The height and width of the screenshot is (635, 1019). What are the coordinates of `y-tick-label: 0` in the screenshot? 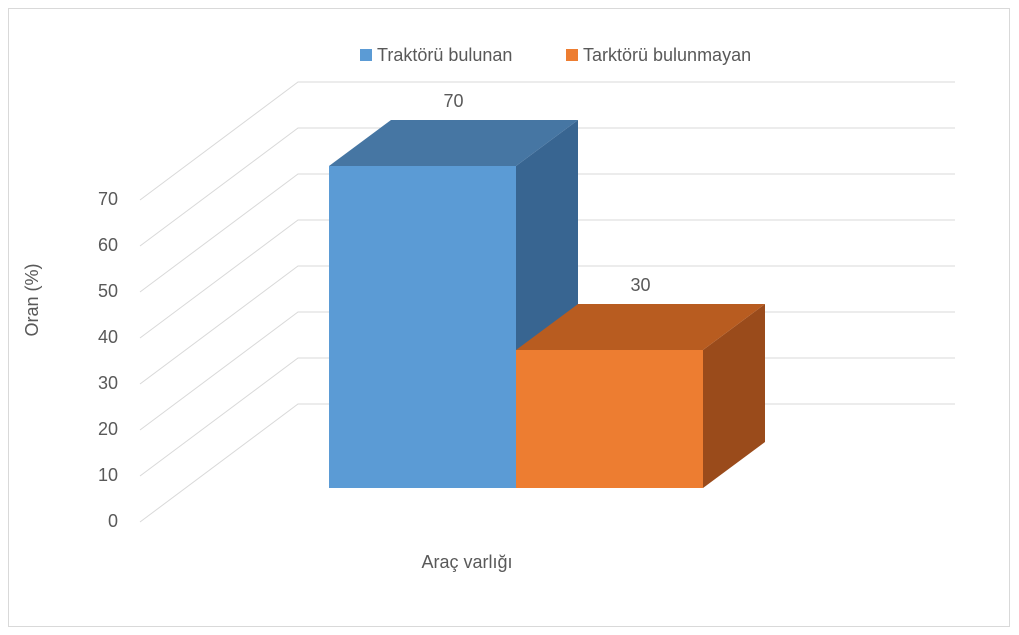 It's located at (113, 521).